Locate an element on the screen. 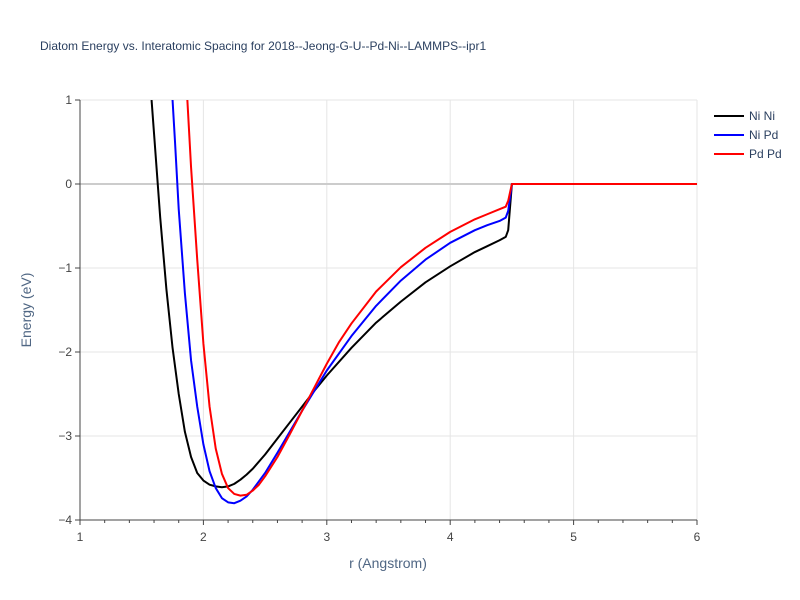 This screenshot has height=600, width=800. legend: Ni Ni Ni Pd Pd Pd is located at coordinates (748, 135).